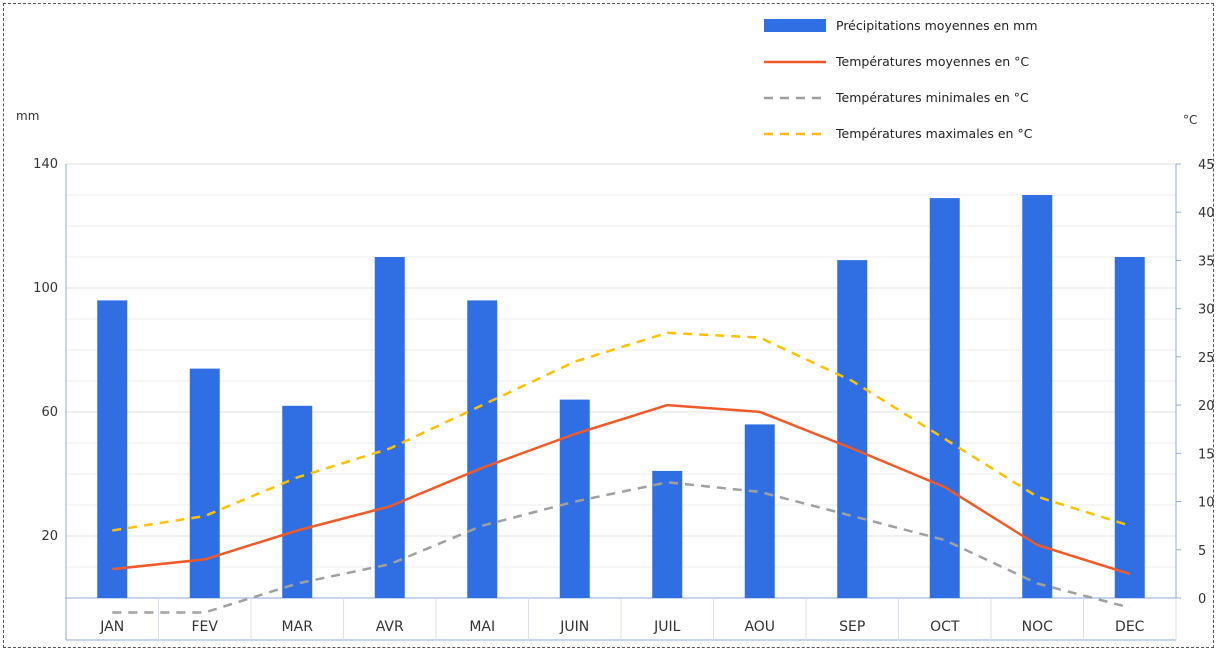 The image size is (1219, 653). What do you see at coordinates (795, 25) in the screenshot?
I see `legend-swatch` at bounding box center [795, 25].